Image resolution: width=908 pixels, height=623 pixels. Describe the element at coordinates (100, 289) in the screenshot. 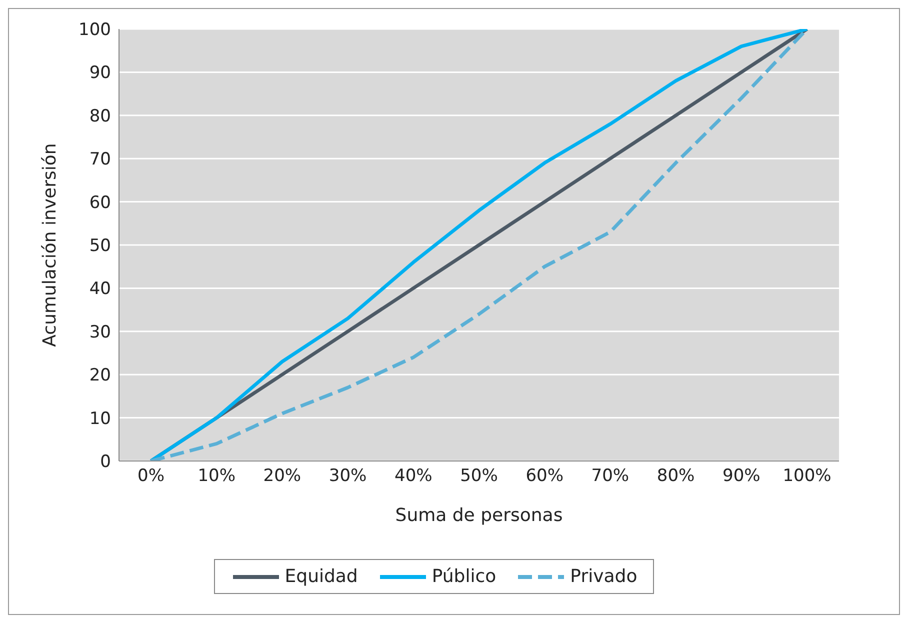

I see `y-tick-label: 40` at that location.